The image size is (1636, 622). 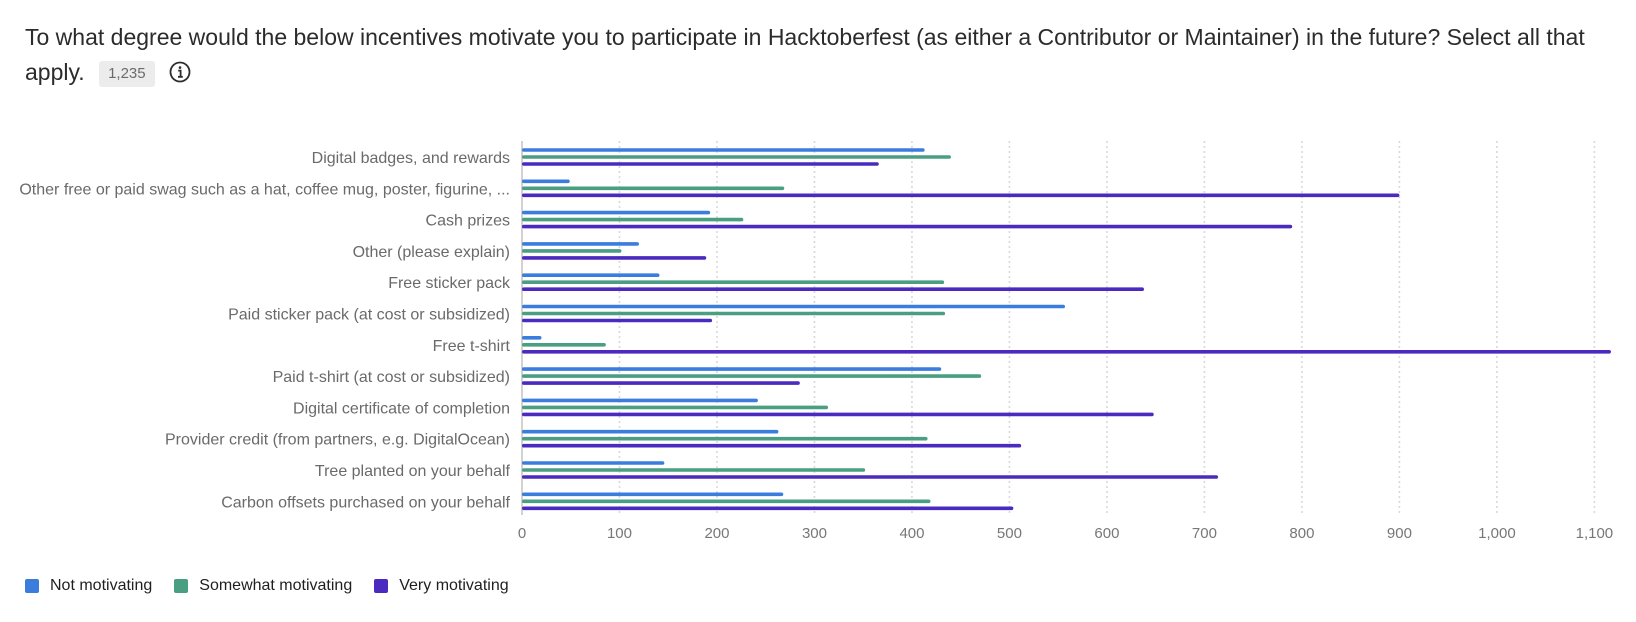 What do you see at coordinates (449, 283) in the screenshot?
I see `category-label: Free sticker pack` at bounding box center [449, 283].